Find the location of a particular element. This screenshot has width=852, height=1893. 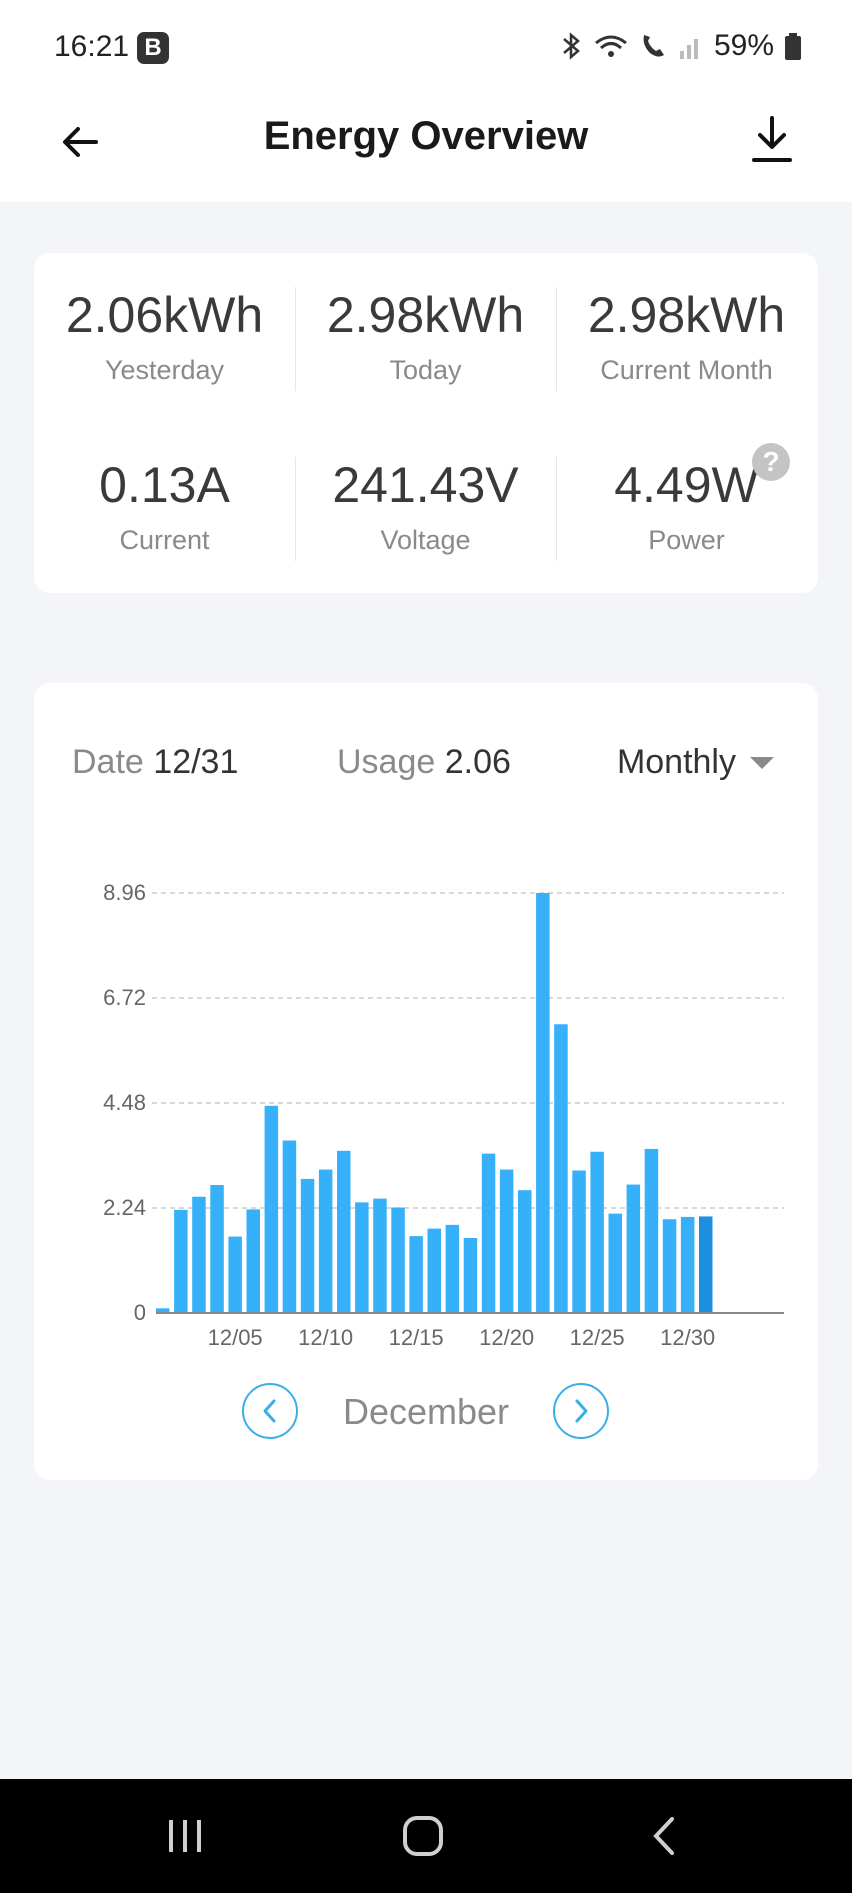

system-navigation-bar is located at coordinates (426, 1836).